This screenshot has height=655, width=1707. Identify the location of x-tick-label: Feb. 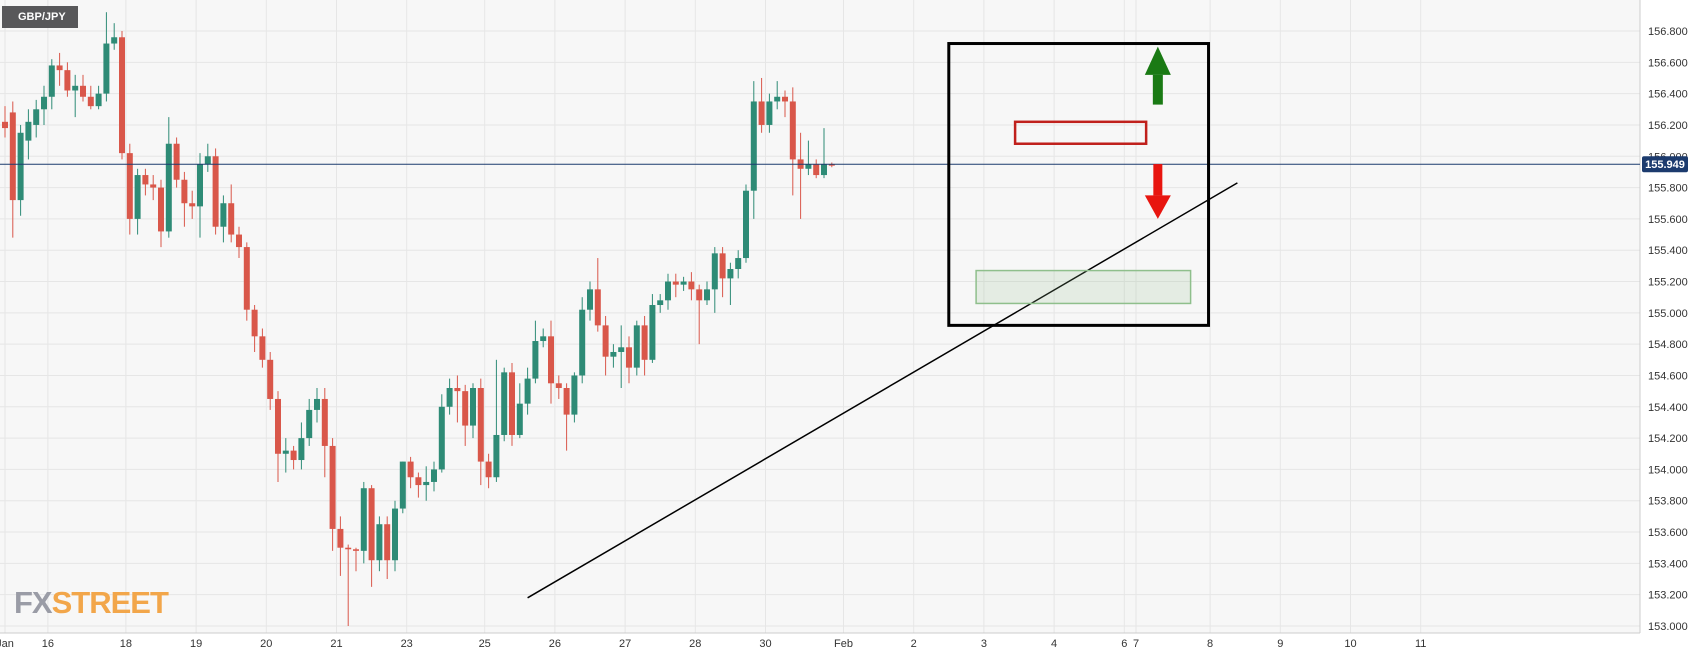
(843, 644).